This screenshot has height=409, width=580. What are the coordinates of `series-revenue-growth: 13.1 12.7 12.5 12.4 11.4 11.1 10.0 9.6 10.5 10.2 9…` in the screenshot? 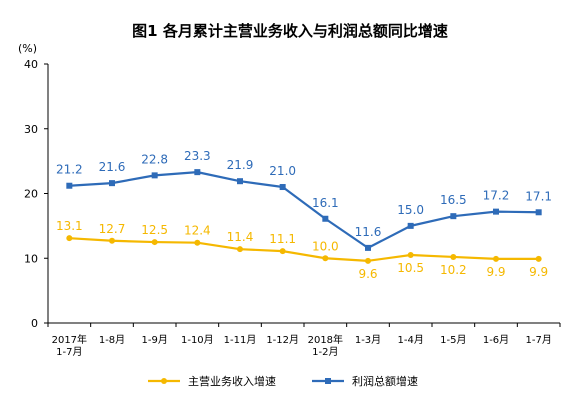 It's located at (302, 250).